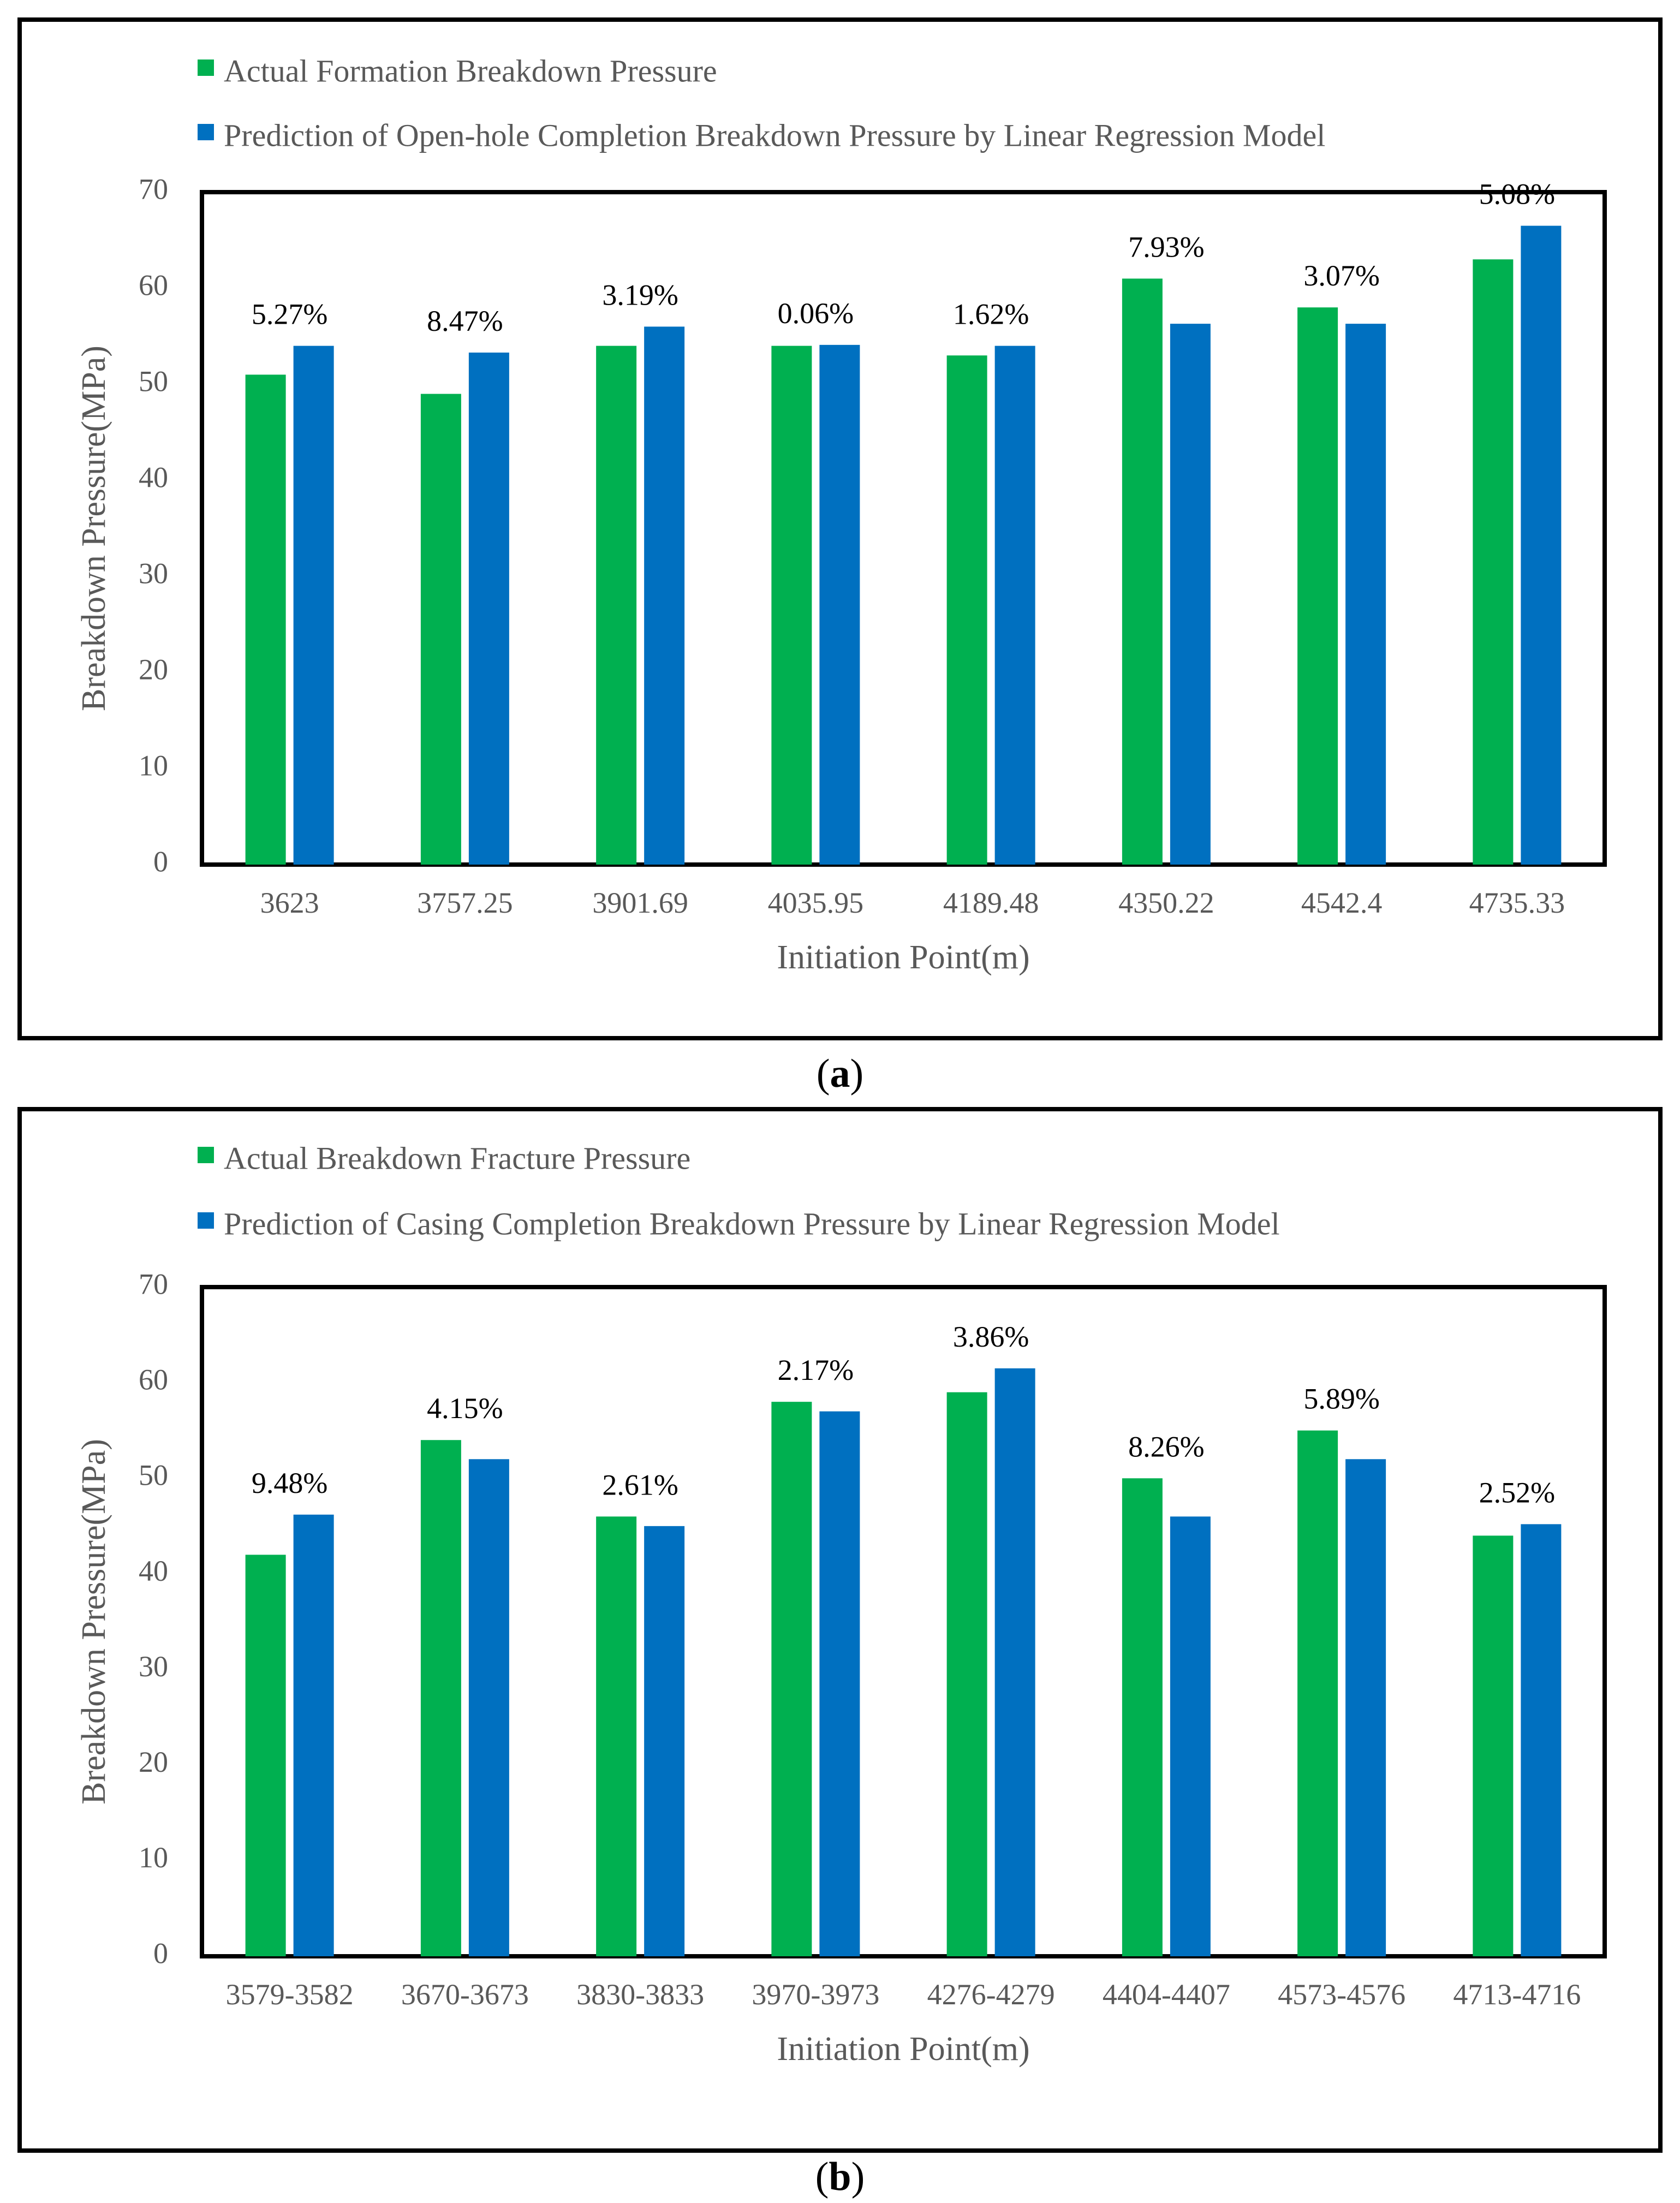 Image resolution: width=1680 pixels, height=2203 pixels. What do you see at coordinates (465, 903) in the screenshot?
I see `x-tick-label-a-2: 3757.25` at bounding box center [465, 903].